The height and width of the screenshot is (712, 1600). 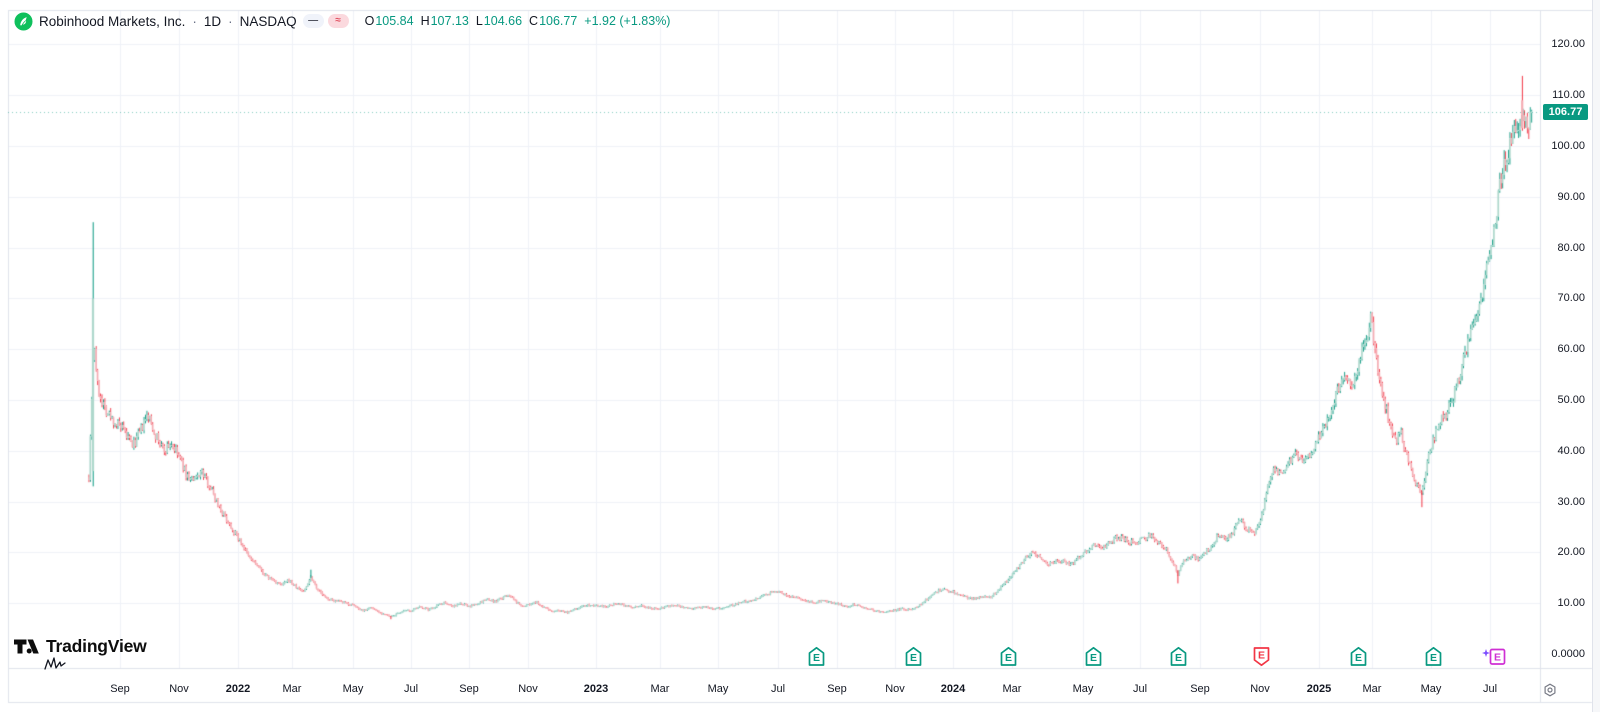 What do you see at coordinates (26, 646) in the screenshot?
I see `tradingview-logo-icon` at bounding box center [26, 646].